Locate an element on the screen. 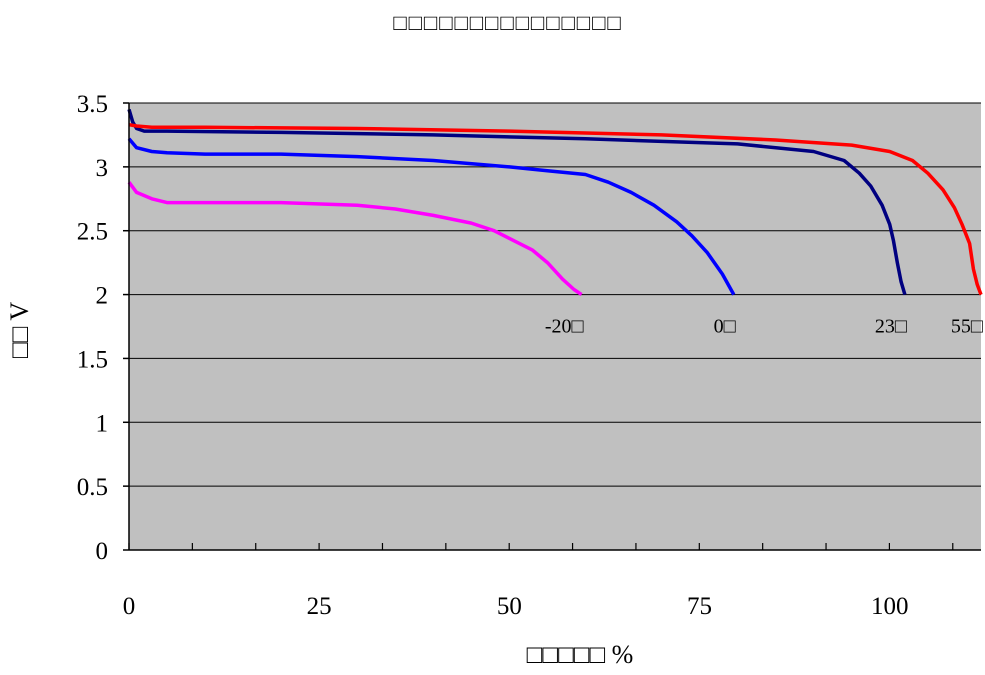 The height and width of the screenshot is (675, 985). y-tick-label: 2.5 is located at coordinates (92, 232).